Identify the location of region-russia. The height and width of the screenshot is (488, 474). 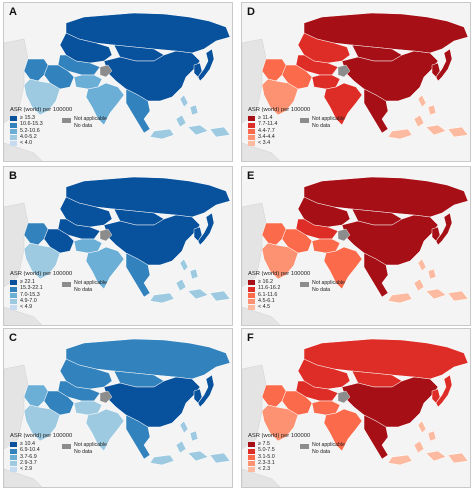
(148, 33).